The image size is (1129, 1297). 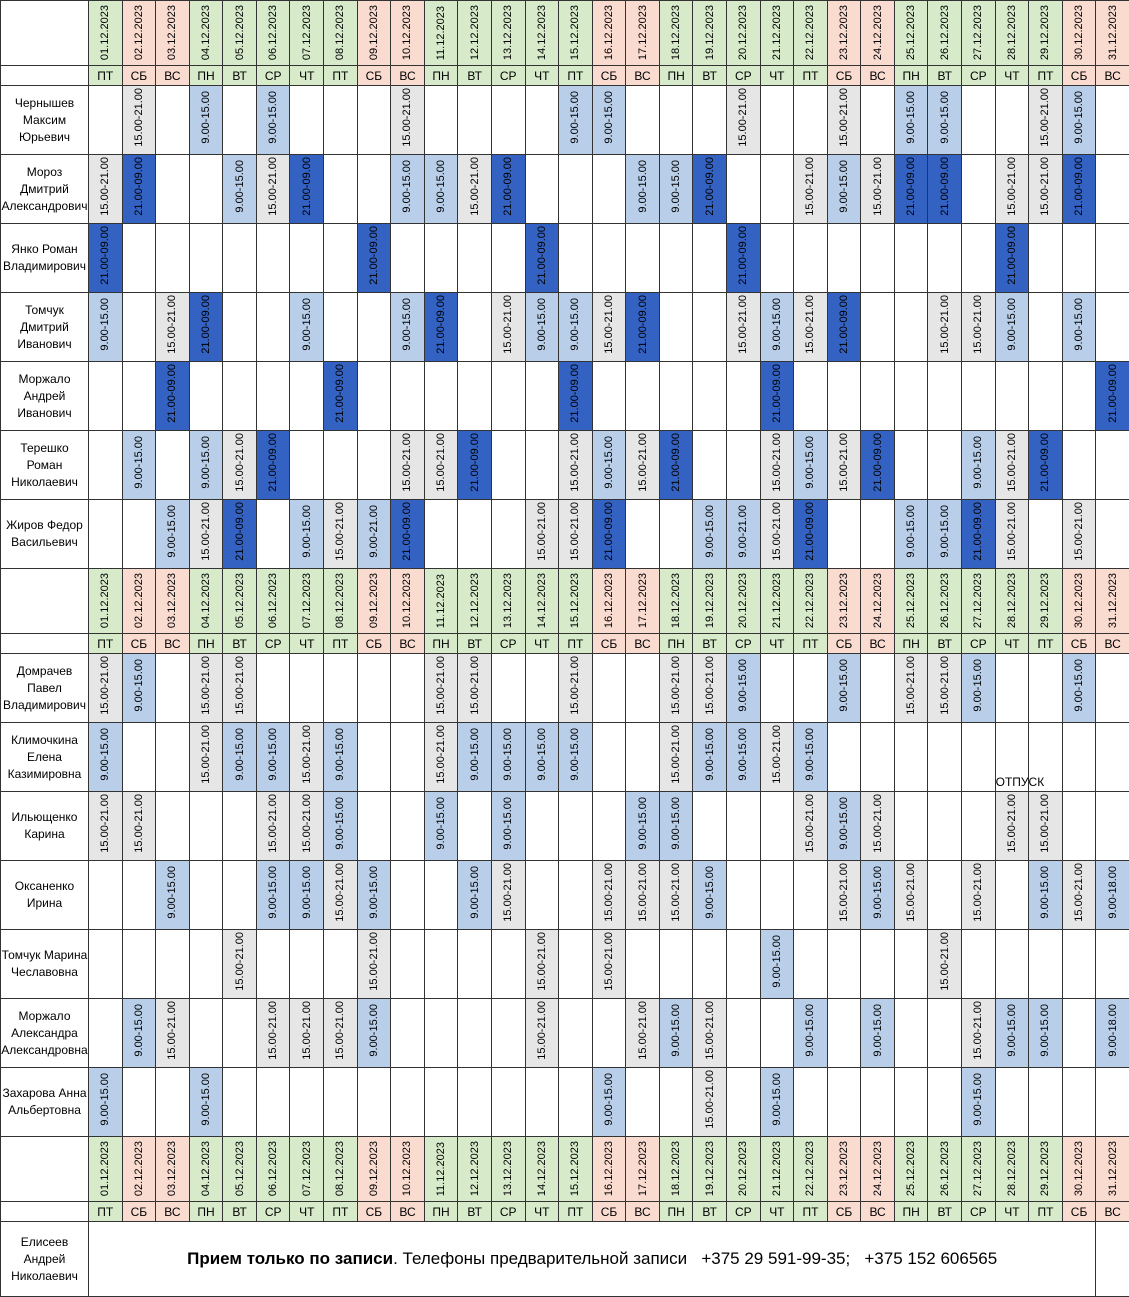 I want to click on date-label: 09.12.2023, so click(x=374, y=599).